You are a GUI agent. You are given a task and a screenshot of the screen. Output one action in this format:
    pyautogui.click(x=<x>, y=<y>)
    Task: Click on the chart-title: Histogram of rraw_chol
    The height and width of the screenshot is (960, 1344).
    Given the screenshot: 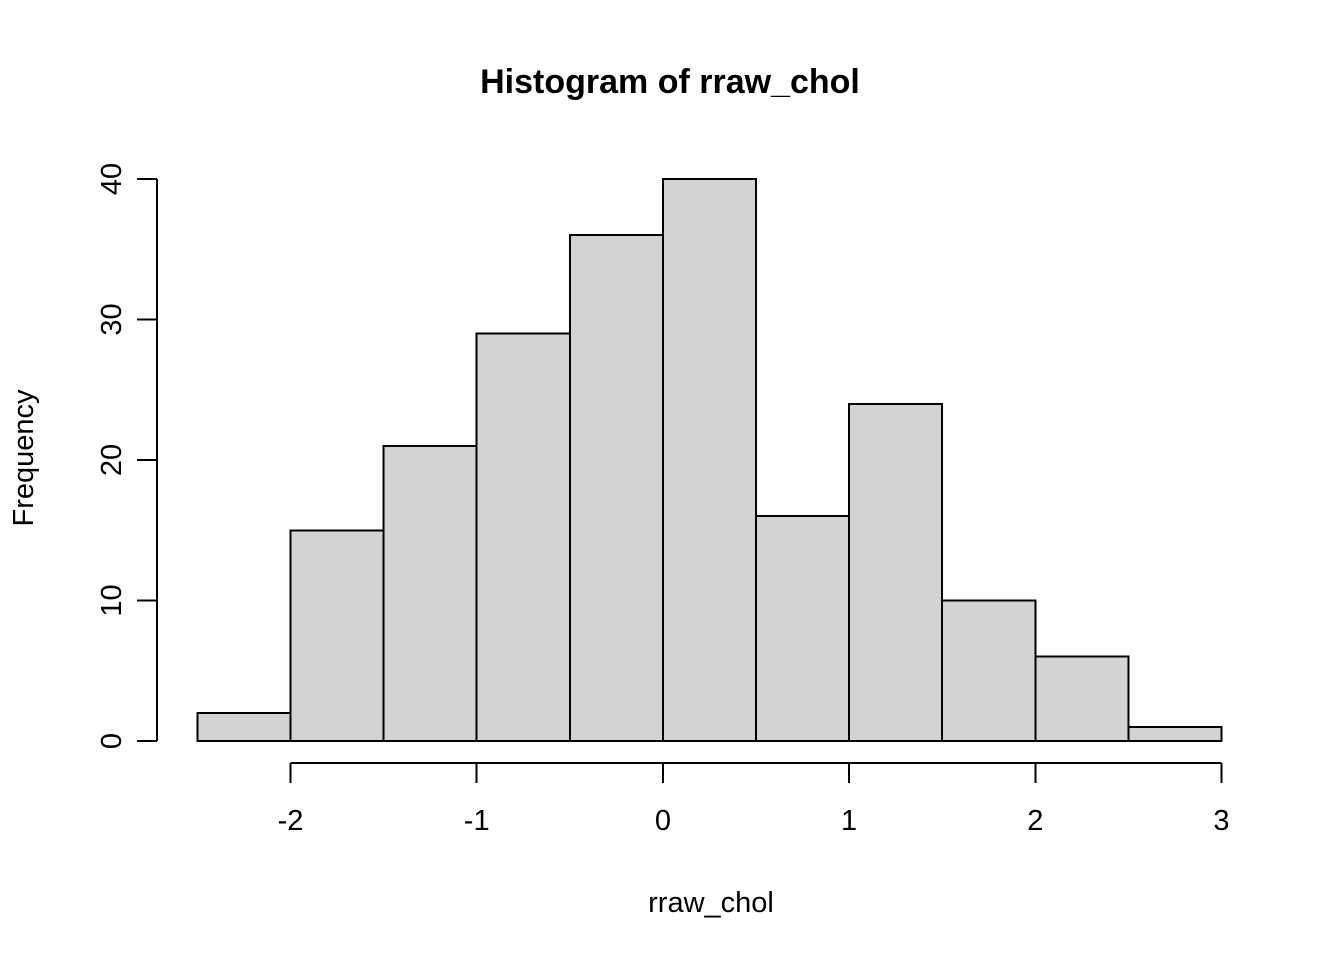 What is the action you would take?
    pyautogui.click(x=670, y=82)
    